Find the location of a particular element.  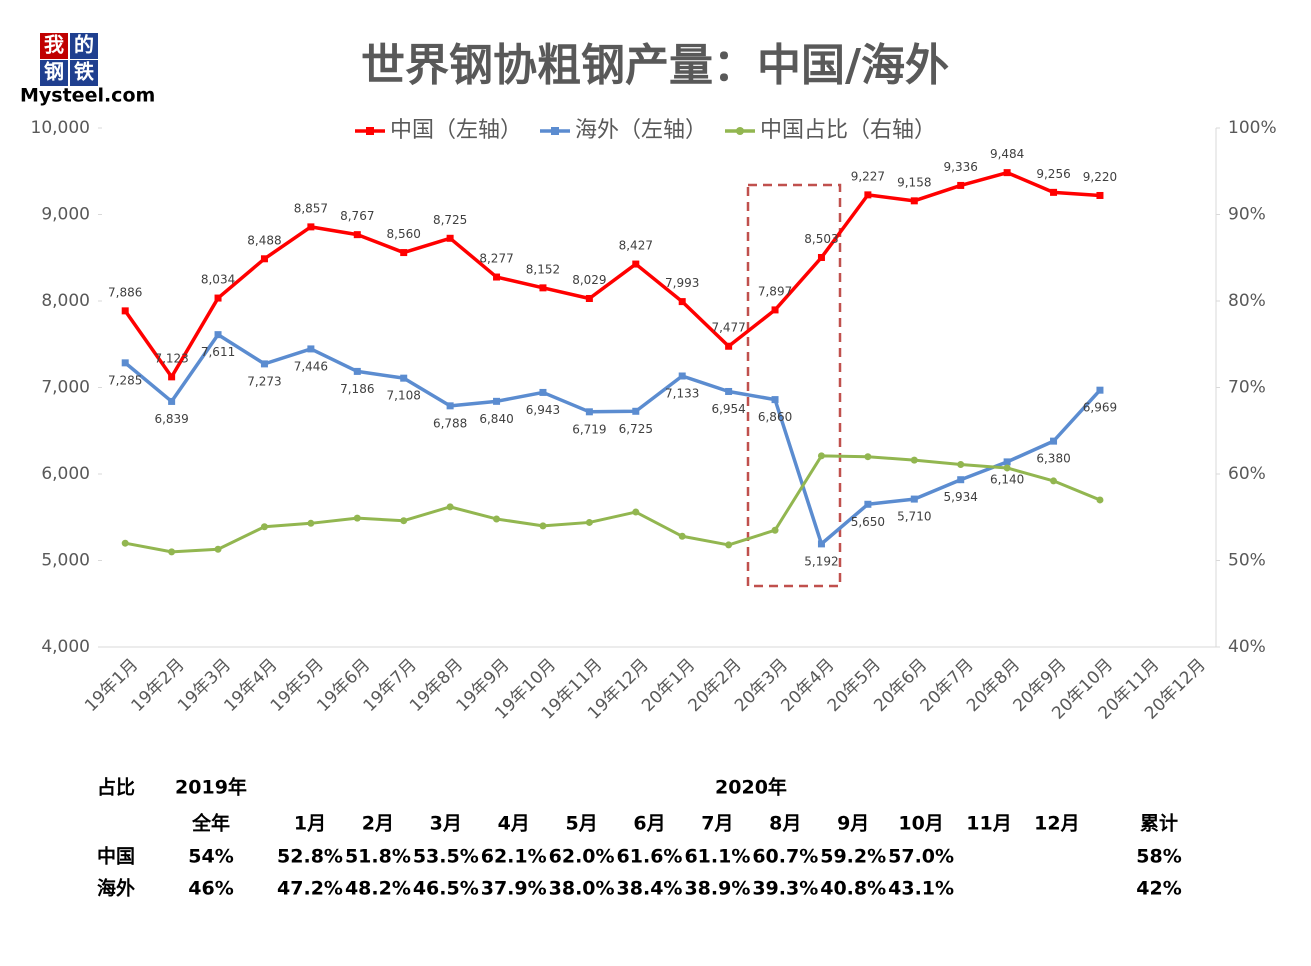

data-label: 6,380 is located at coordinates (1053, 459).